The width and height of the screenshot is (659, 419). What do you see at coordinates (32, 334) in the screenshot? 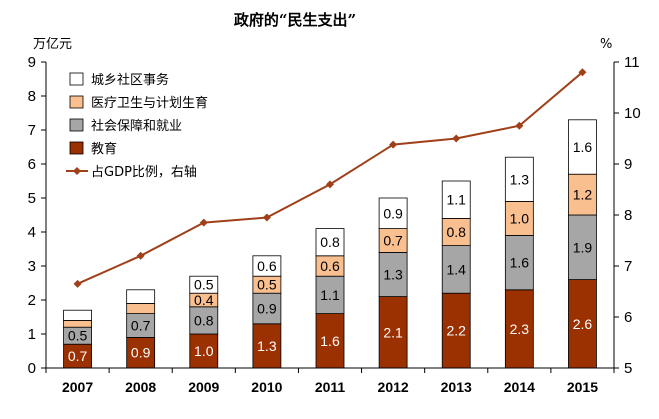
I see `left-tick-label: 1` at bounding box center [32, 334].